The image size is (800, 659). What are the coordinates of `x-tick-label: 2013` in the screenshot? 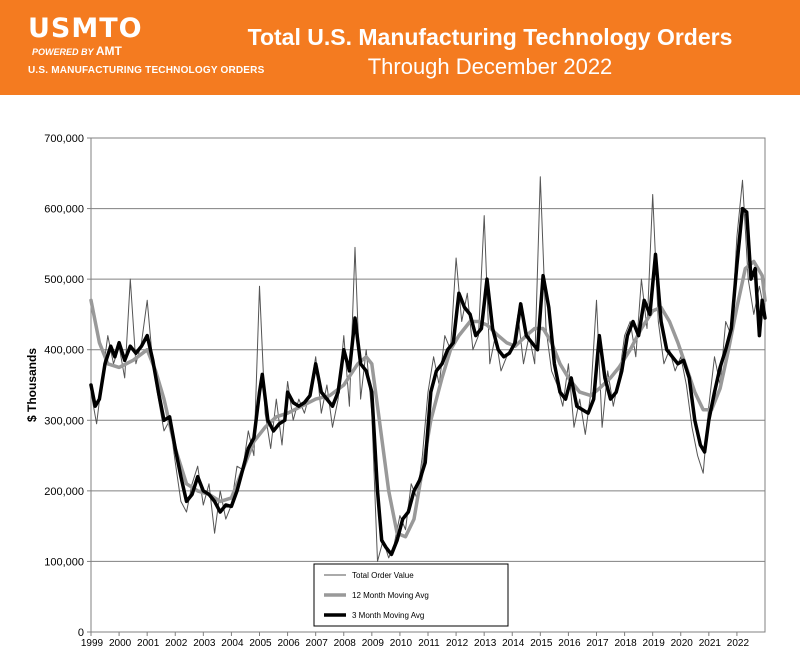 It's located at (485, 643).